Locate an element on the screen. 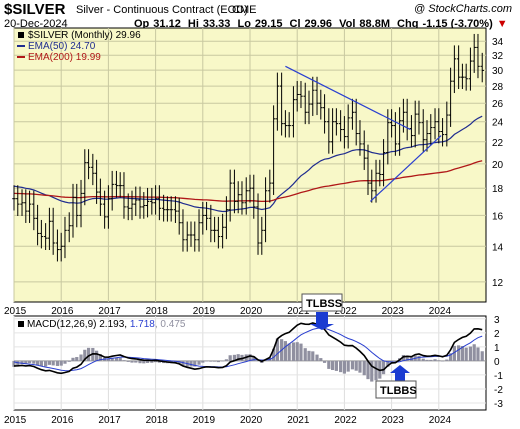 The width and height of the screenshot is (520, 429). high-value: 33.33 is located at coordinates (216, 24).